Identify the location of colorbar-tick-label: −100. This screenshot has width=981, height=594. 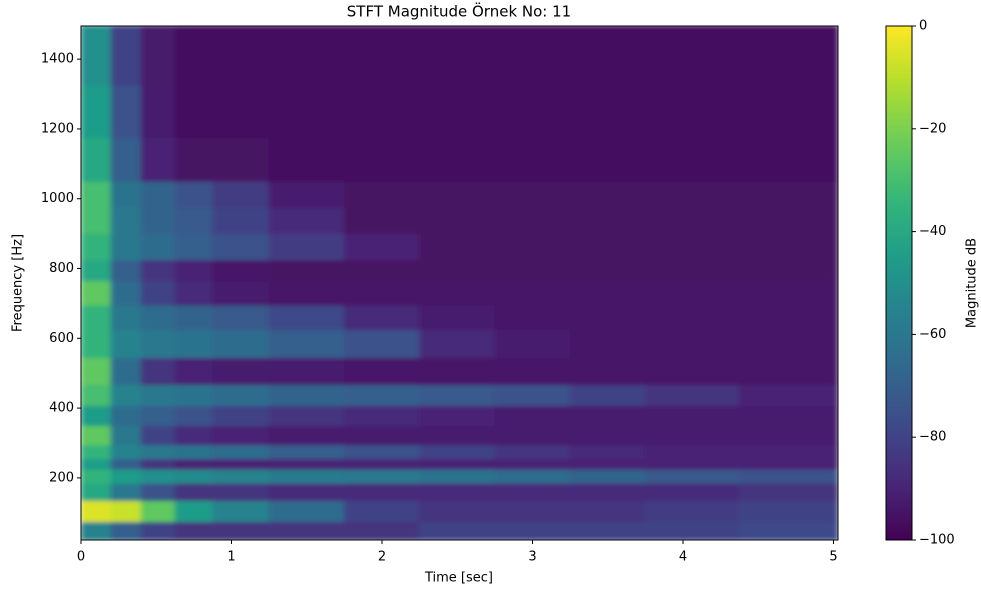
(937, 540).